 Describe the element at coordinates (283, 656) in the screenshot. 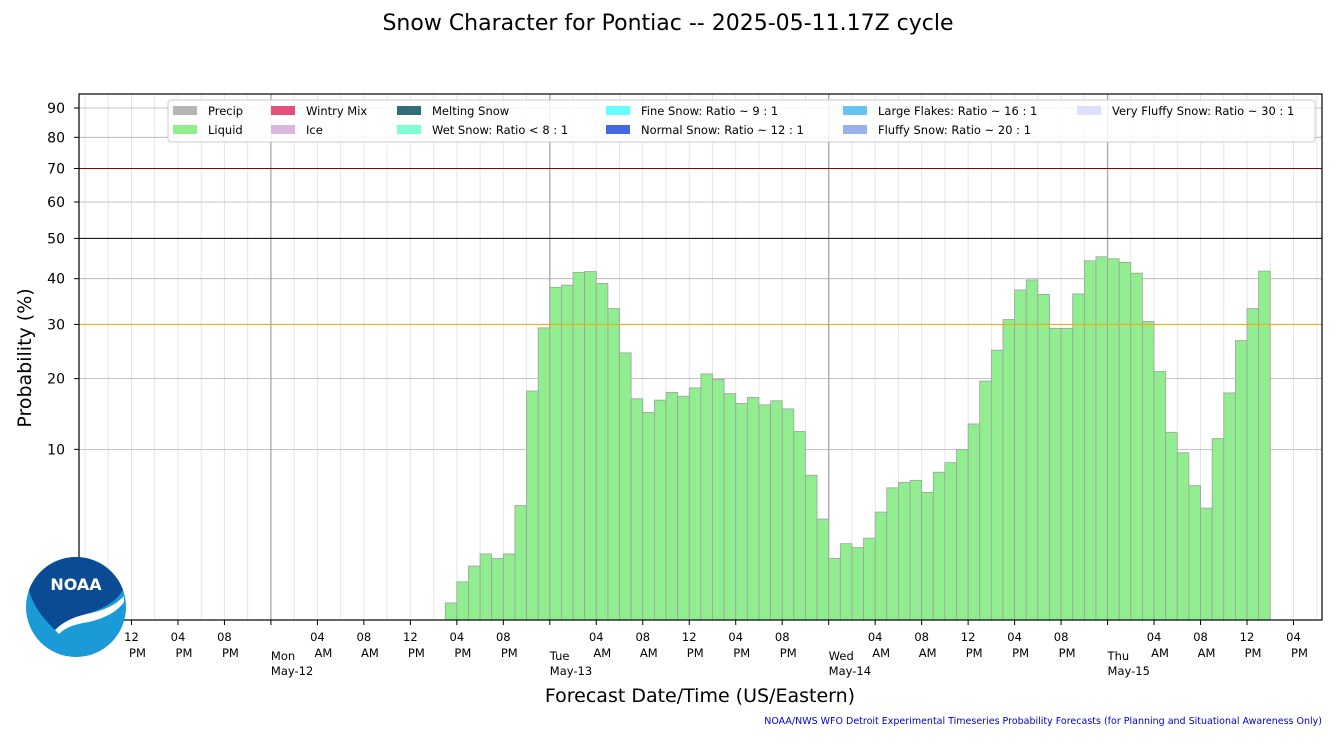

I see `x-day-label: Mon` at that location.